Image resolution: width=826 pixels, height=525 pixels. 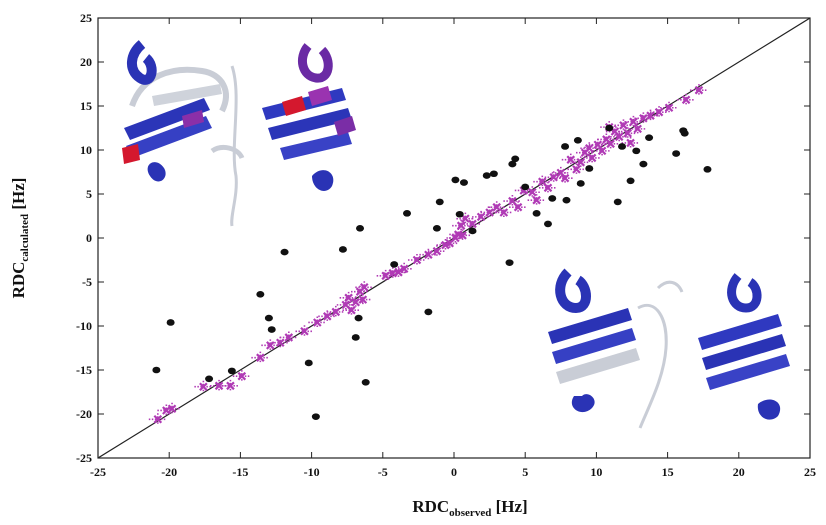 What do you see at coordinates (86, 150) in the screenshot?
I see `y-tick-label: 10` at bounding box center [86, 150].